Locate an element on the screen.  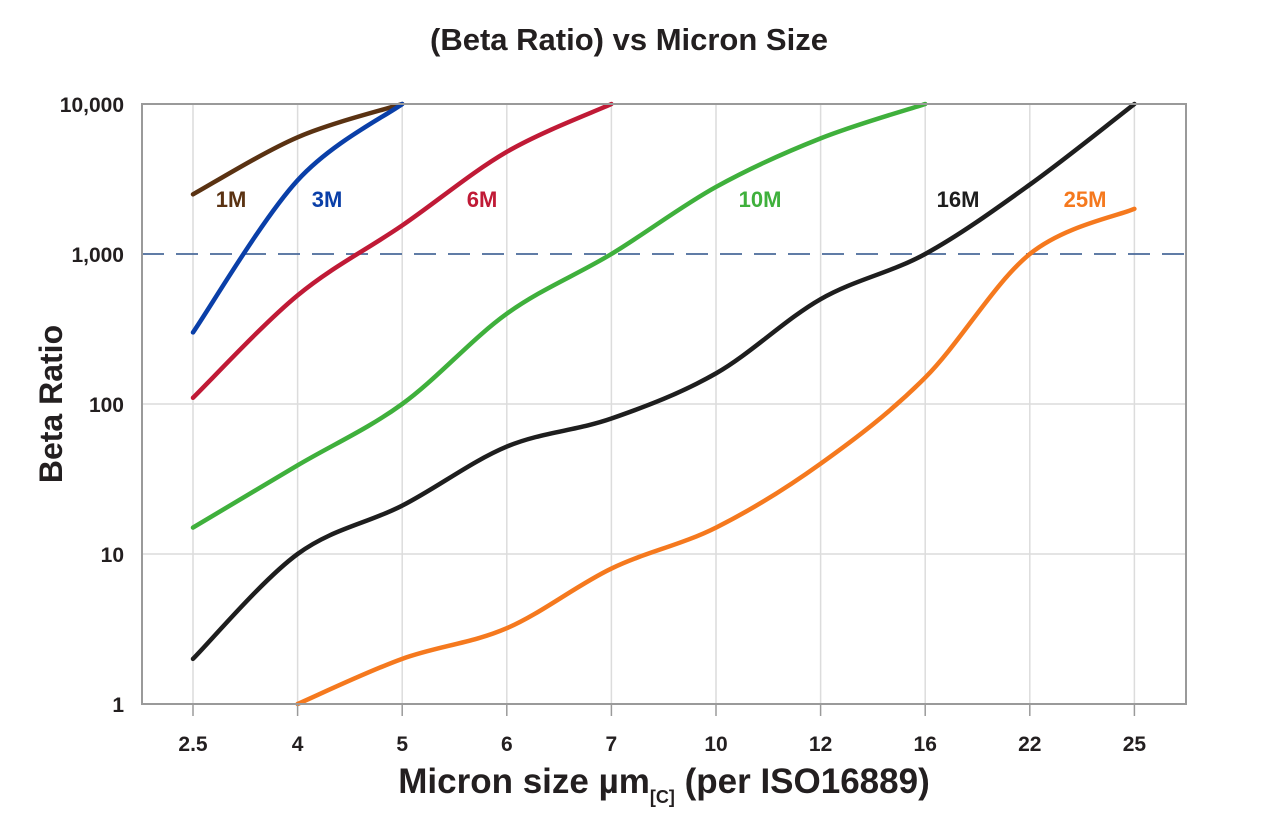
x-tick-label: 16 is located at coordinates (925, 744).